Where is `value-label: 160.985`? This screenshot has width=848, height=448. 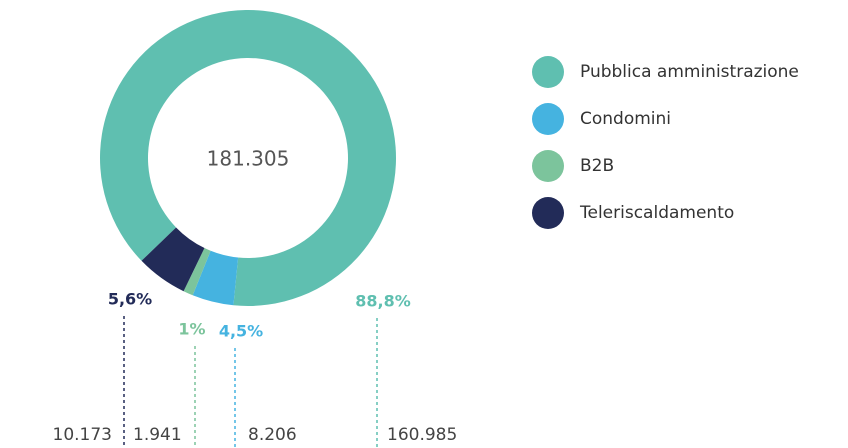
value-label: 160.985 is located at coordinates (422, 435).